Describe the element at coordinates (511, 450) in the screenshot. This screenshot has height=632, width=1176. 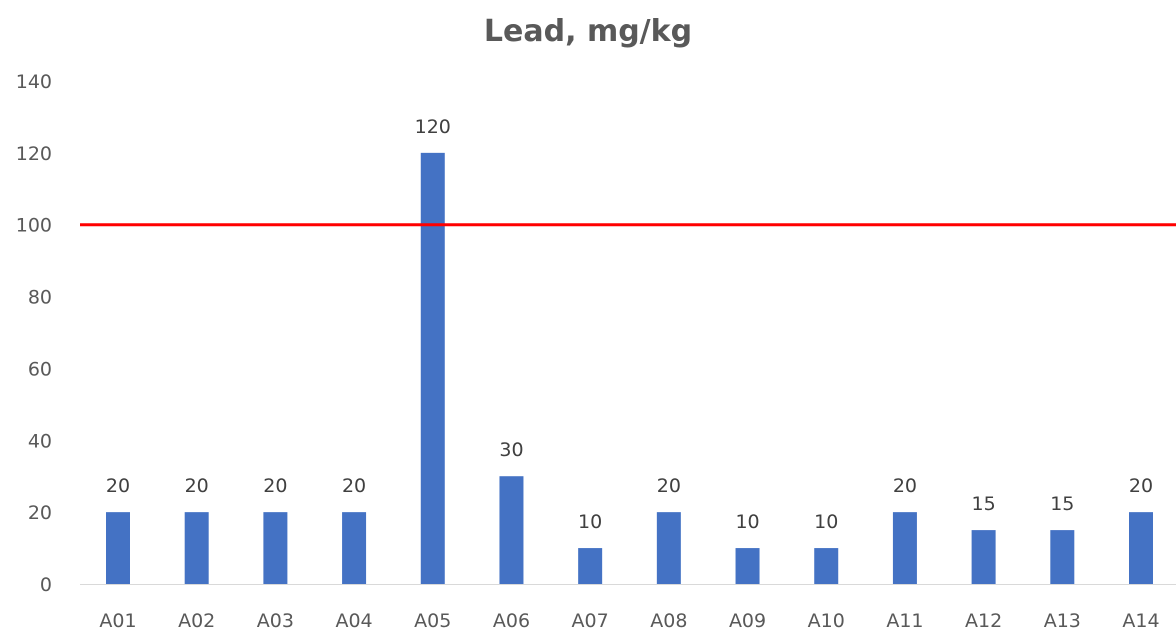
I see `data-label: 30` at that location.